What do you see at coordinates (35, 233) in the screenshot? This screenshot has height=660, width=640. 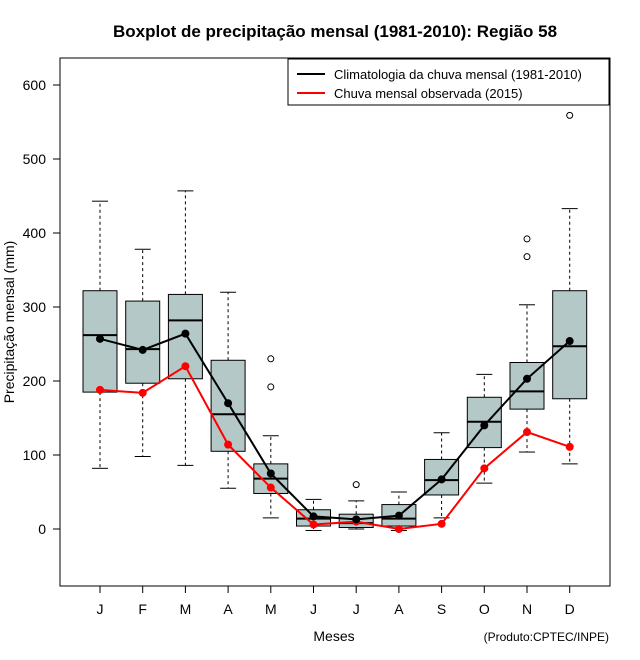 I see `y-tick-label: 400` at bounding box center [35, 233].